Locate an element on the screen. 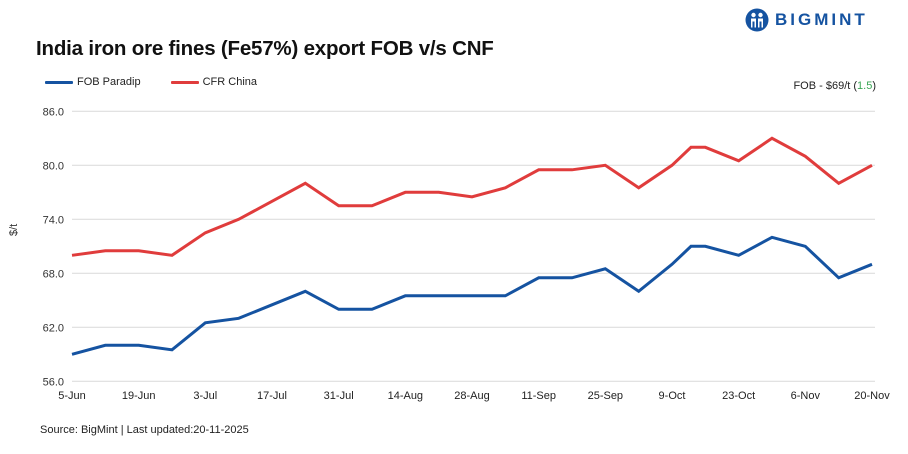 The image size is (908, 454). y-tick-label: 86.0 is located at coordinates (53, 112).